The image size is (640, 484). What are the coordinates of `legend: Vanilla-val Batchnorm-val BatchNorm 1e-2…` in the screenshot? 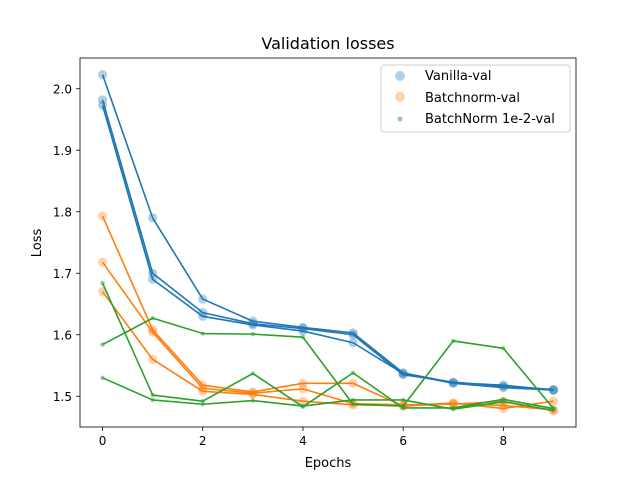 It's located at (475, 98).